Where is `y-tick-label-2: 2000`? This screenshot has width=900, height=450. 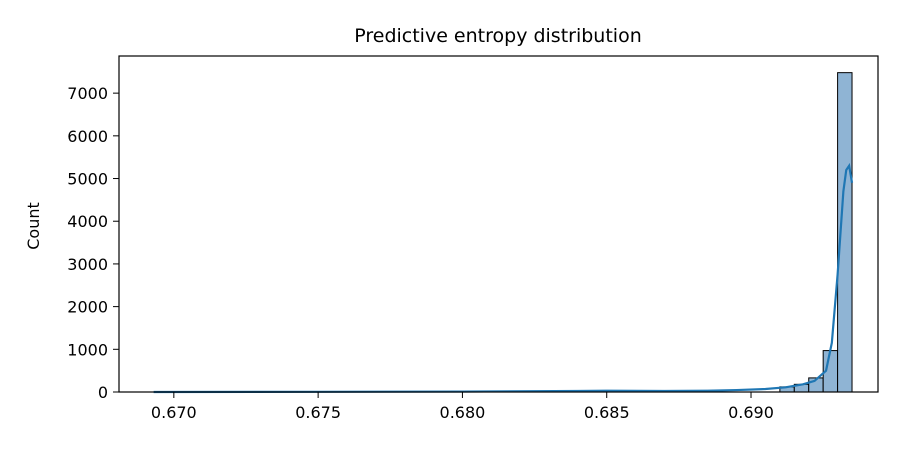
y-tick-label-2: 2000 is located at coordinates (87, 307).